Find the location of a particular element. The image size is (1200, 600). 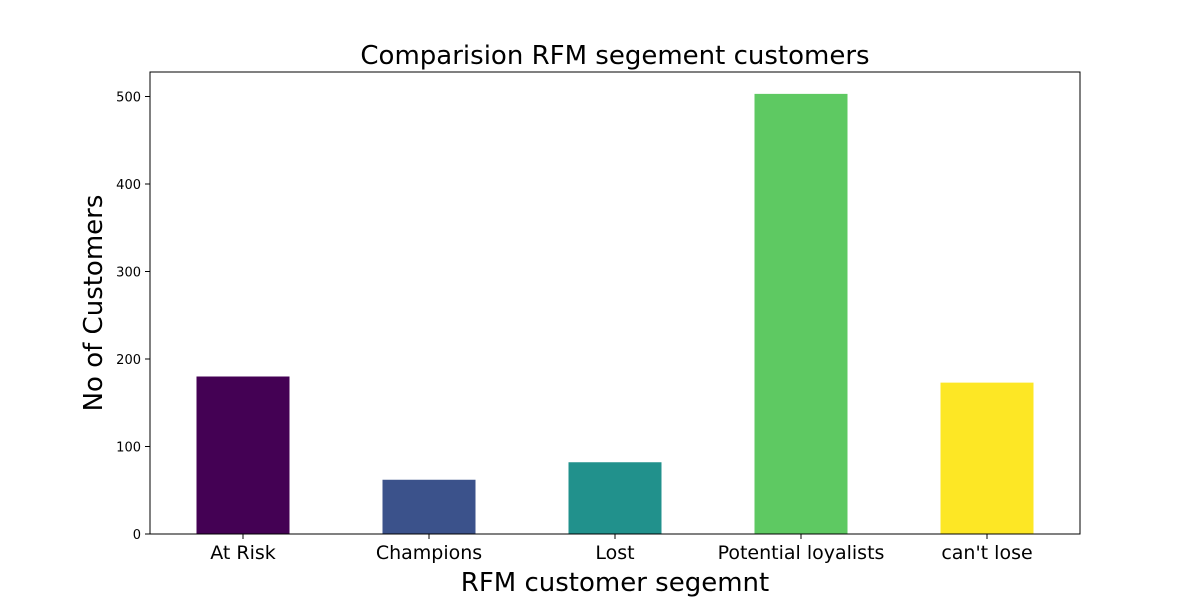

bar-potential-loyalists is located at coordinates (801, 314).